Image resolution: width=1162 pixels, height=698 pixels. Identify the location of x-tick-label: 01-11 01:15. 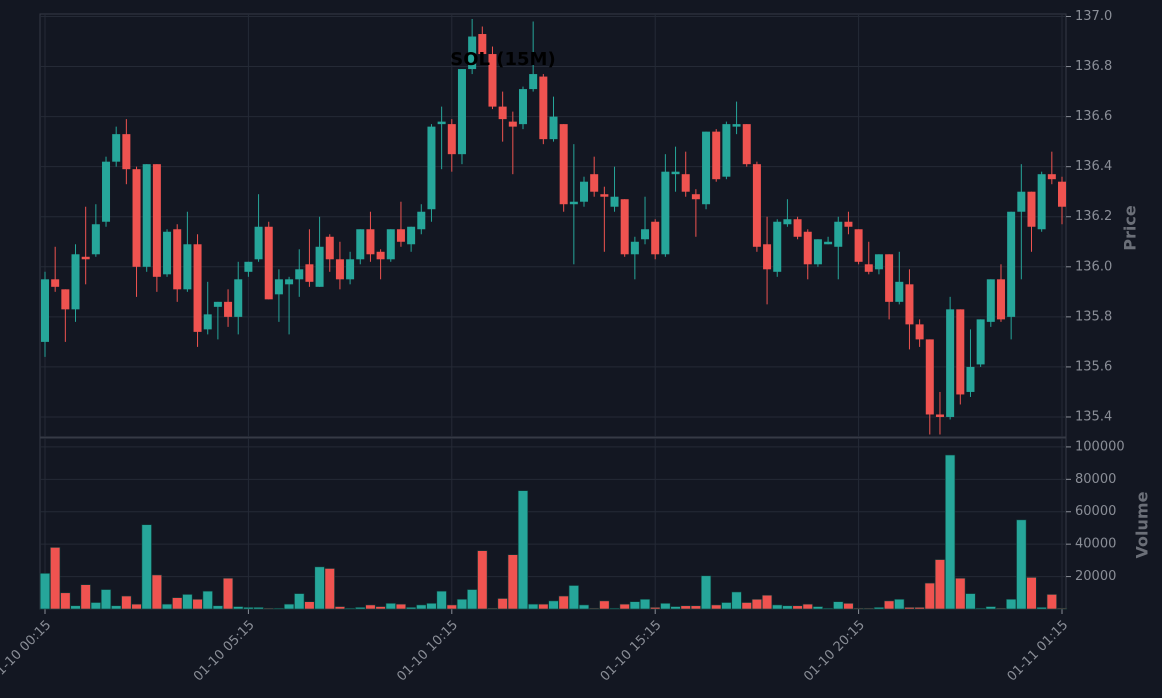
(1038, 651).